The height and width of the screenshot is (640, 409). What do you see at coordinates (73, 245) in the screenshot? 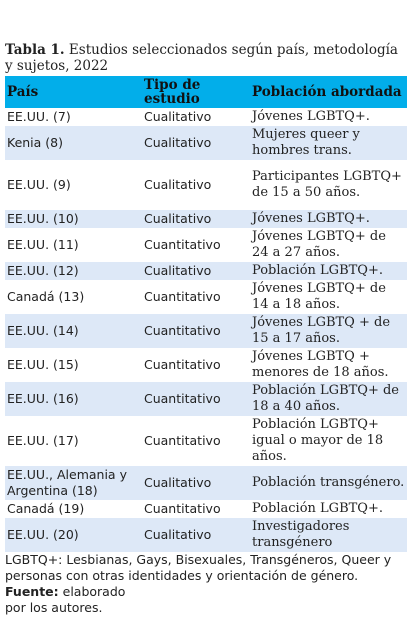
I see `cell-pais: EE.UU. (11)` at bounding box center [73, 245].